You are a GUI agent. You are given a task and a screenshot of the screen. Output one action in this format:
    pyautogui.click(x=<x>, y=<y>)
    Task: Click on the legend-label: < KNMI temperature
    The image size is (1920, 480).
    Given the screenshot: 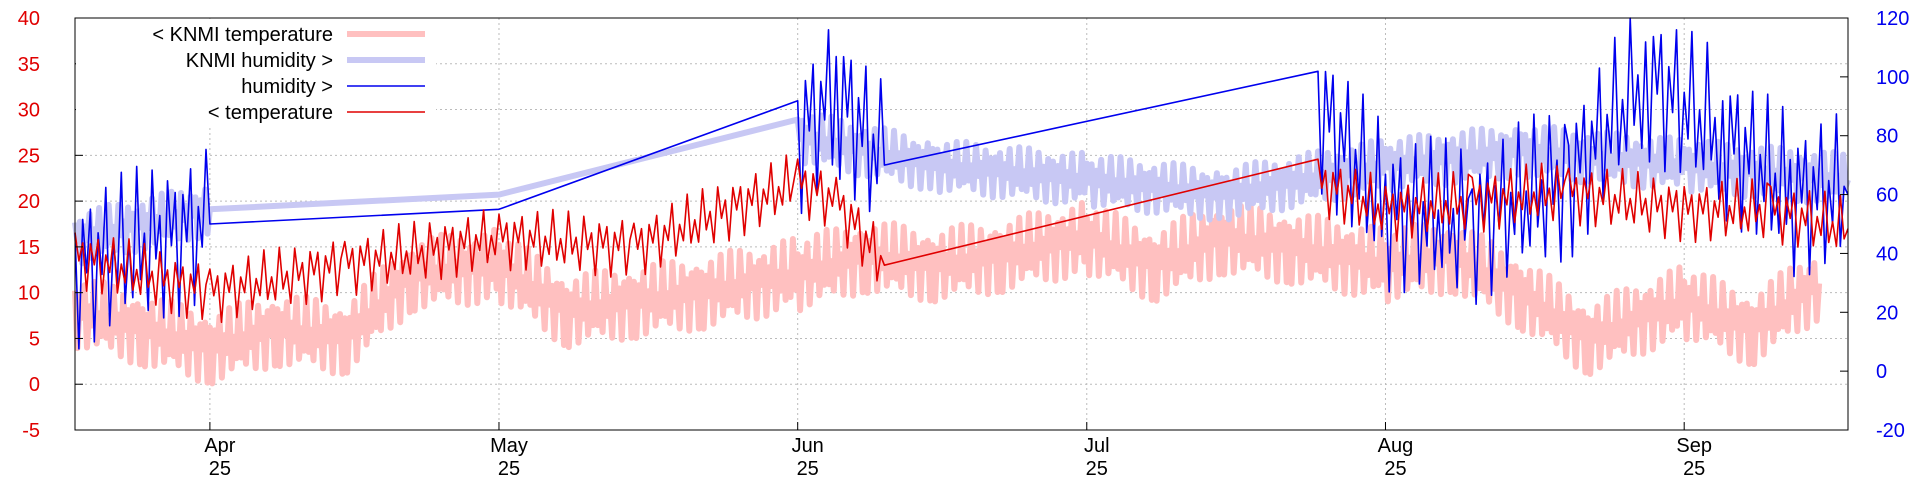 What is the action you would take?
    pyautogui.click(x=242, y=35)
    